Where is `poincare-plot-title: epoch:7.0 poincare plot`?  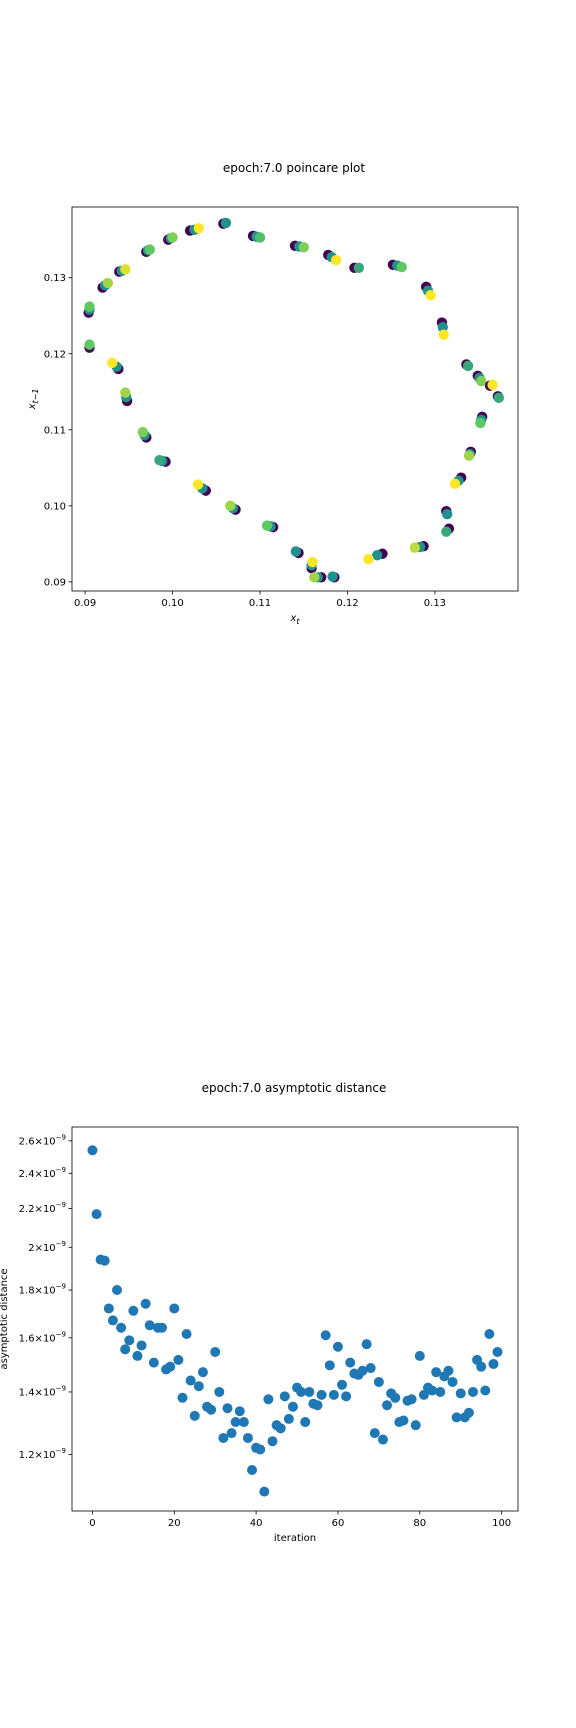 poincare-plot-title: epoch:7.0 poincare plot is located at coordinates (294, 168).